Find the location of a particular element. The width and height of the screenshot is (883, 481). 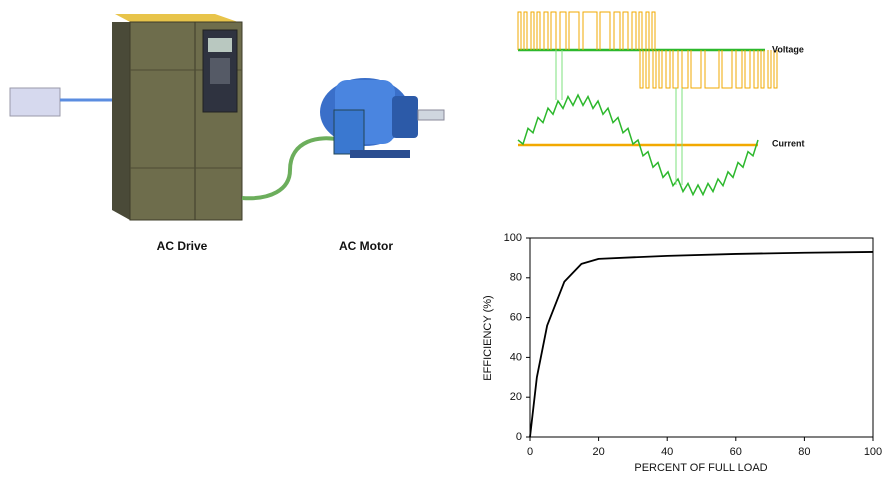

power-cable is located at coordinates (291, 168).